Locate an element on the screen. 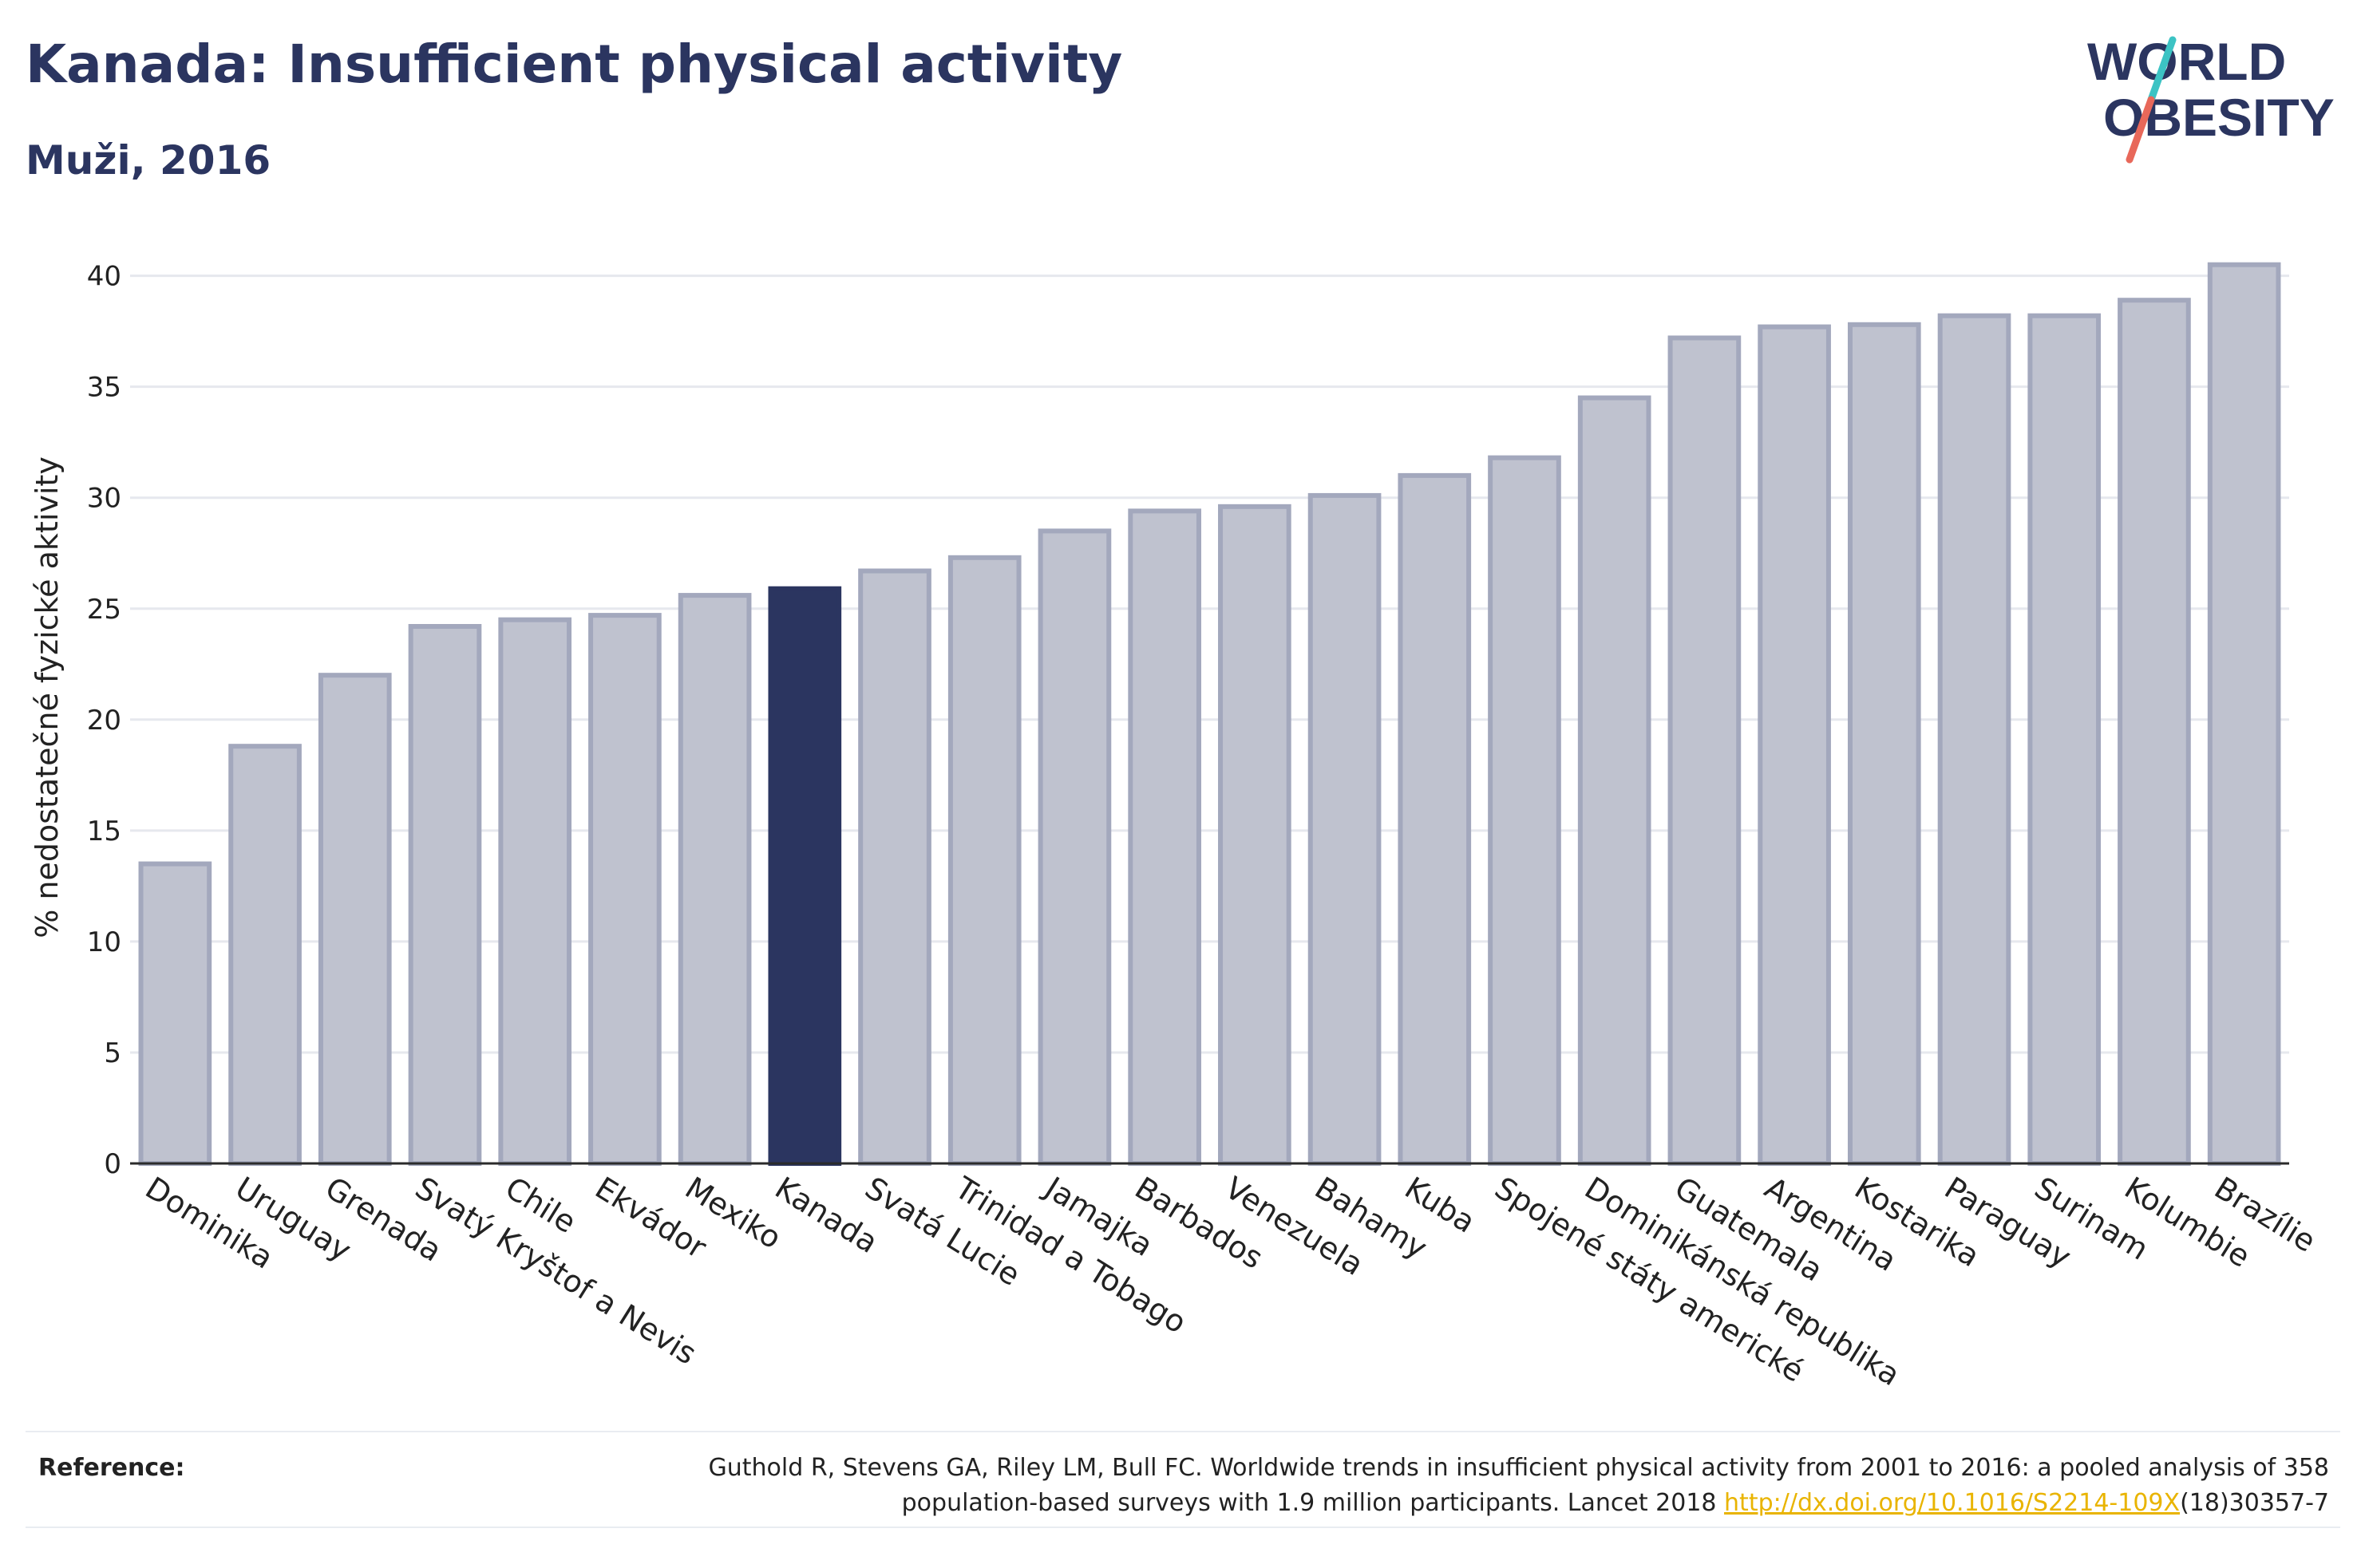 The image size is (2361, 1568). bar-dominikánská-republika is located at coordinates (1614, 781).